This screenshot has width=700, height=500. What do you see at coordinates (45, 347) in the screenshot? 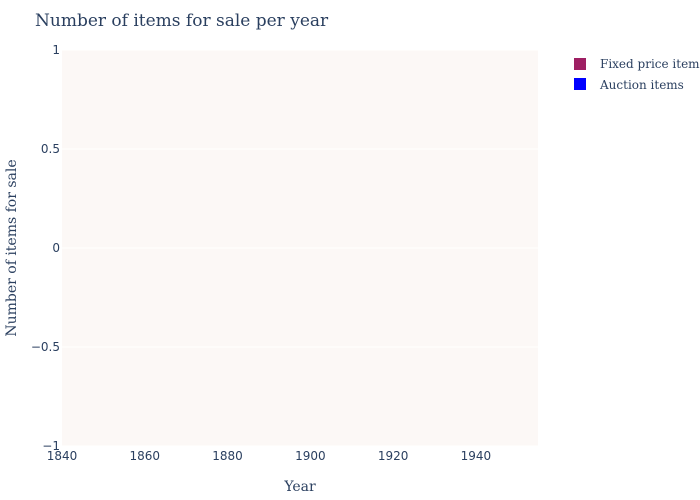
I see `y-tick-label: −0.5` at bounding box center [45, 347].